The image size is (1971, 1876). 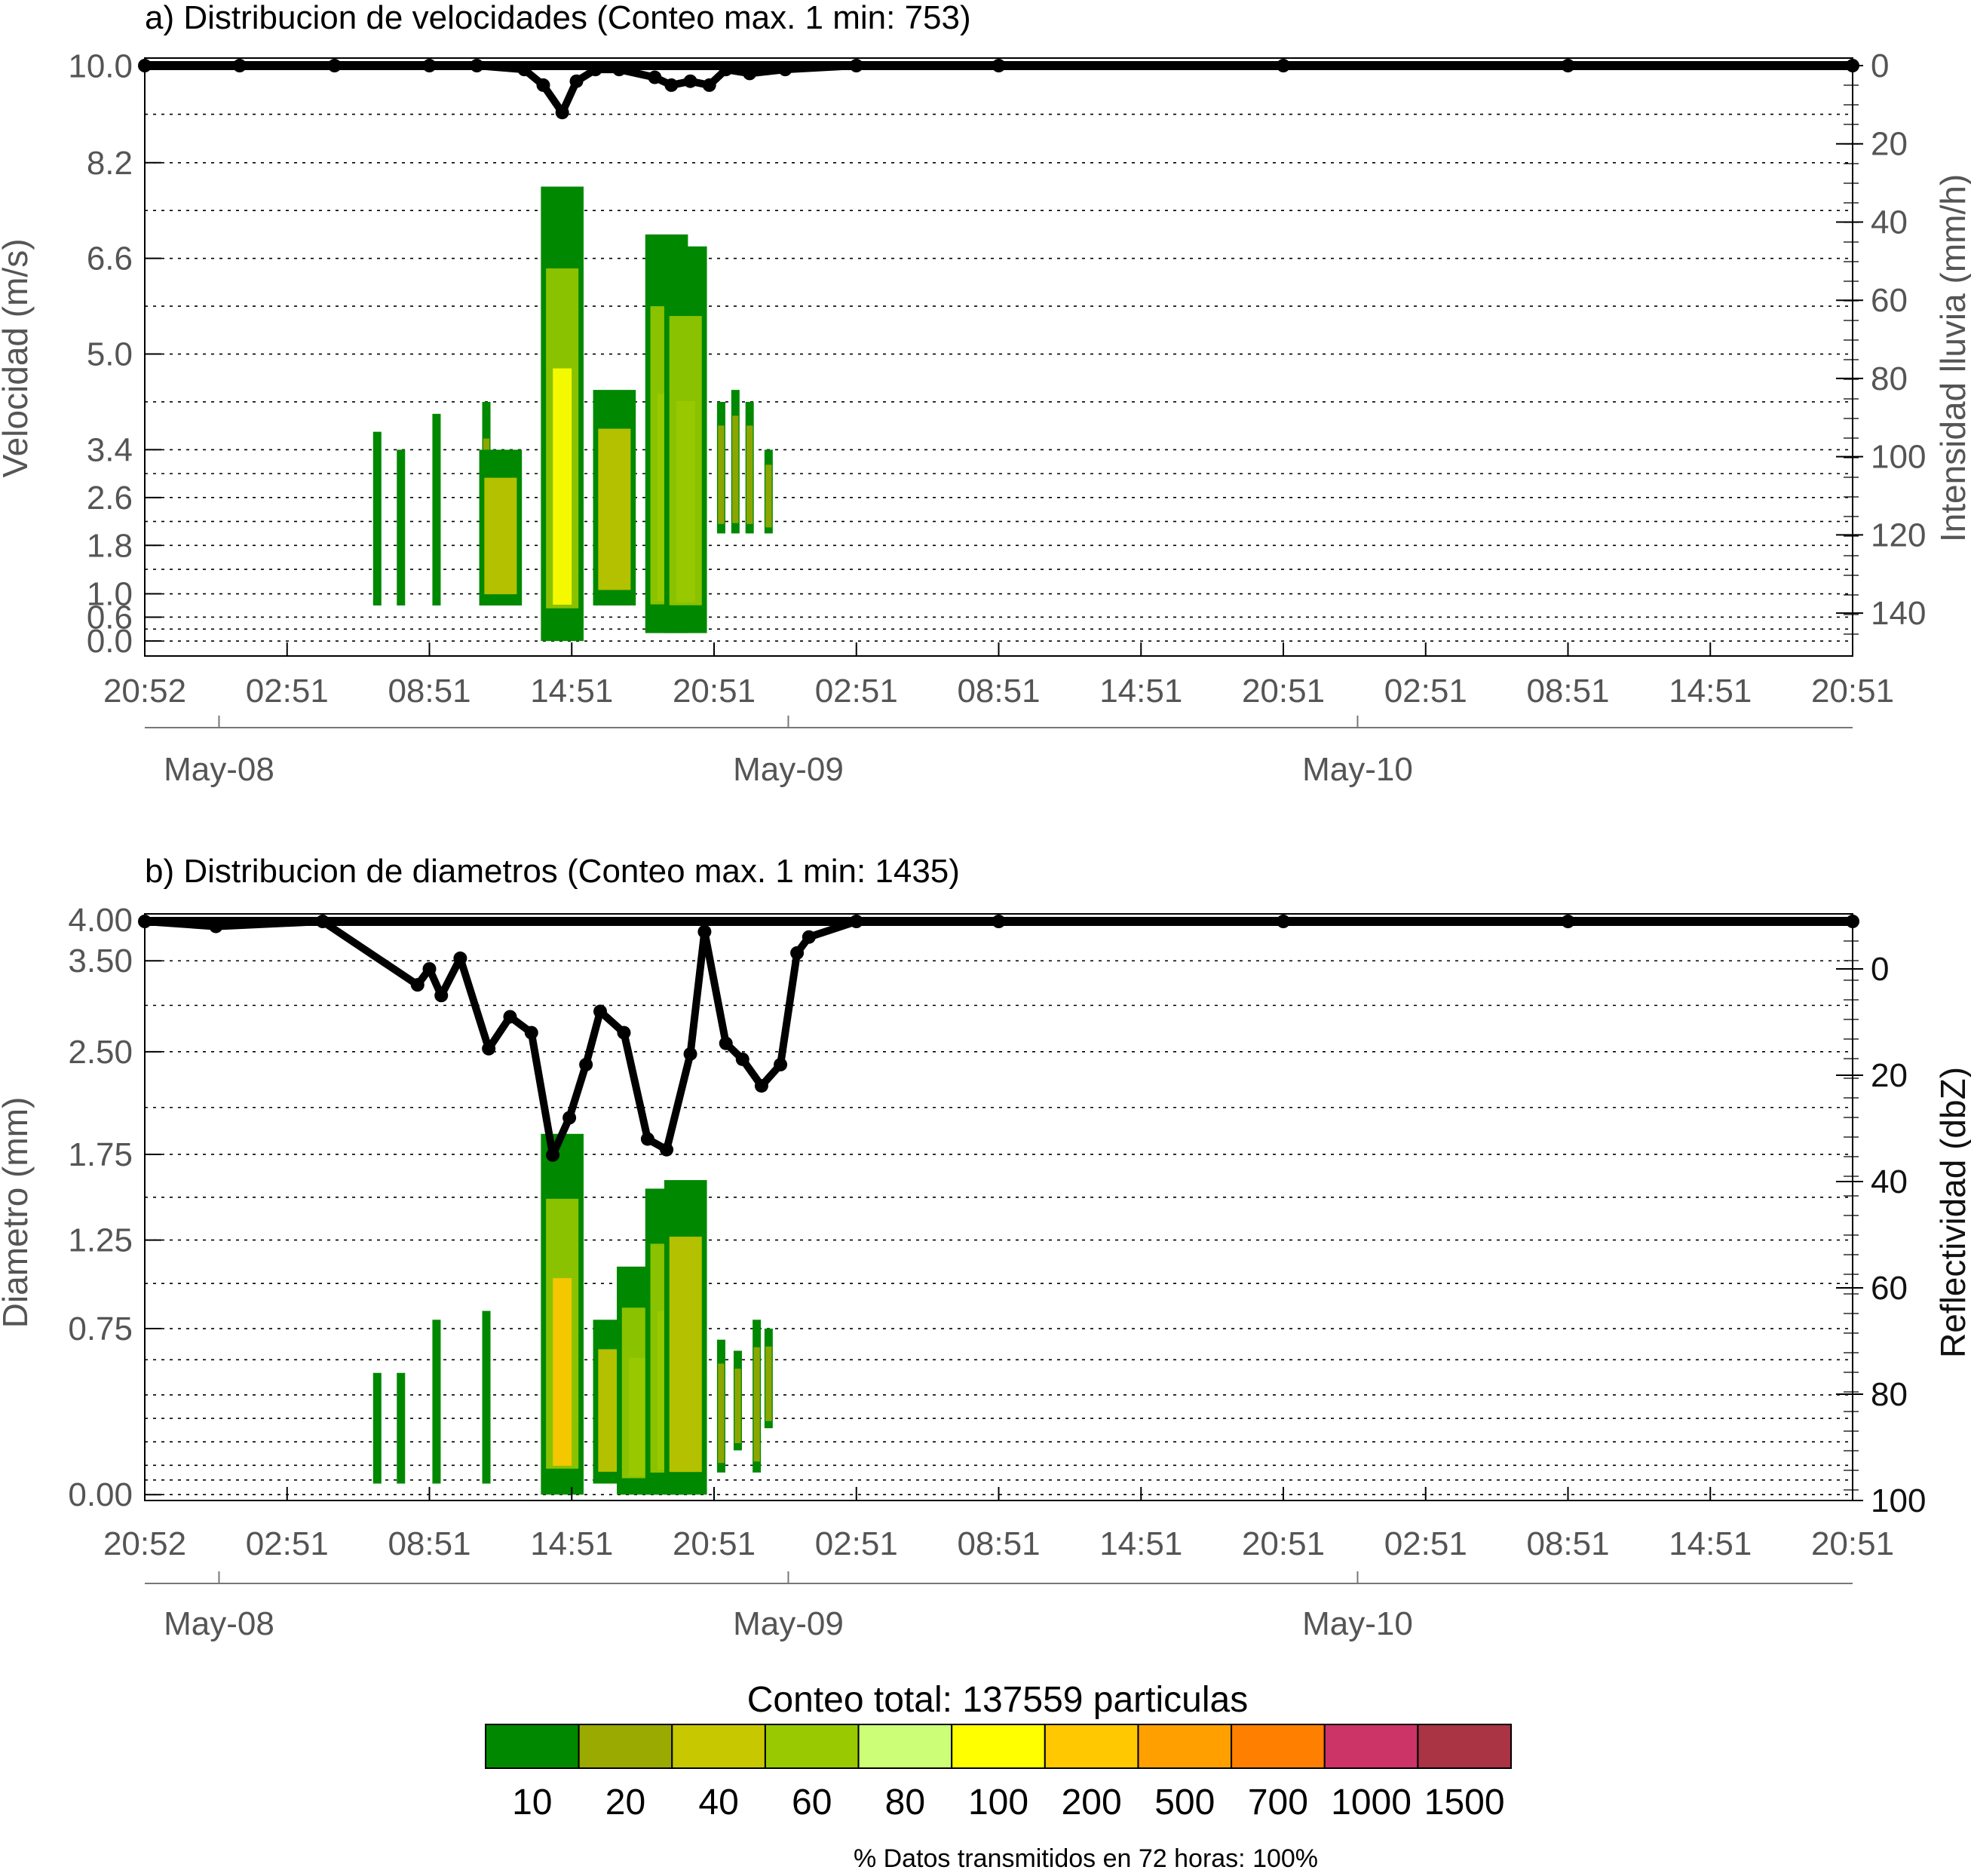 I want to click on diameter-distribution, so click(x=572, y=1314).